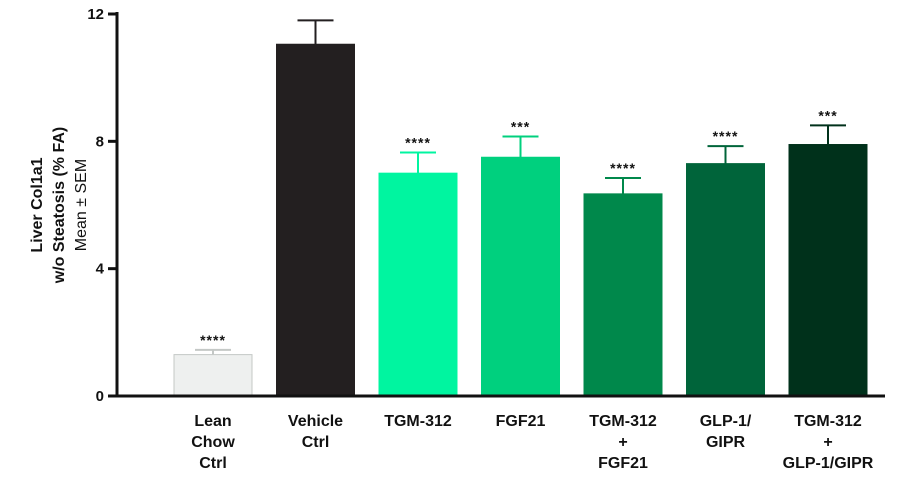 The height and width of the screenshot is (486, 899). I want to click on x-category-label: TGM-312 + FGF21, so click(623, 442).